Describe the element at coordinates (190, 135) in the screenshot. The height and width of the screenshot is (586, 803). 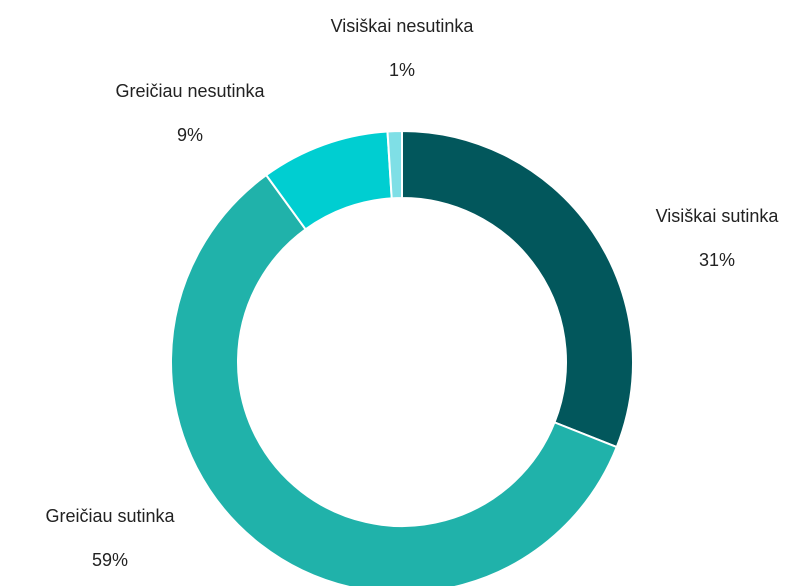
I see `slice-value-label: 9%` at that location.